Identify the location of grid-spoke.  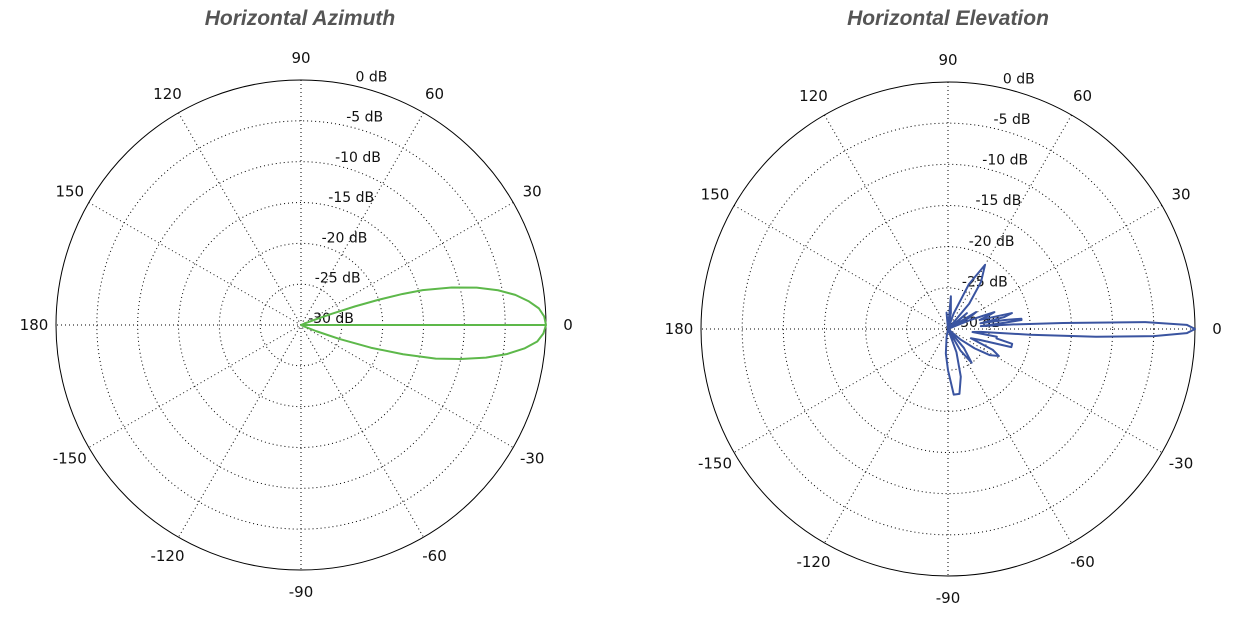
(301, 325).